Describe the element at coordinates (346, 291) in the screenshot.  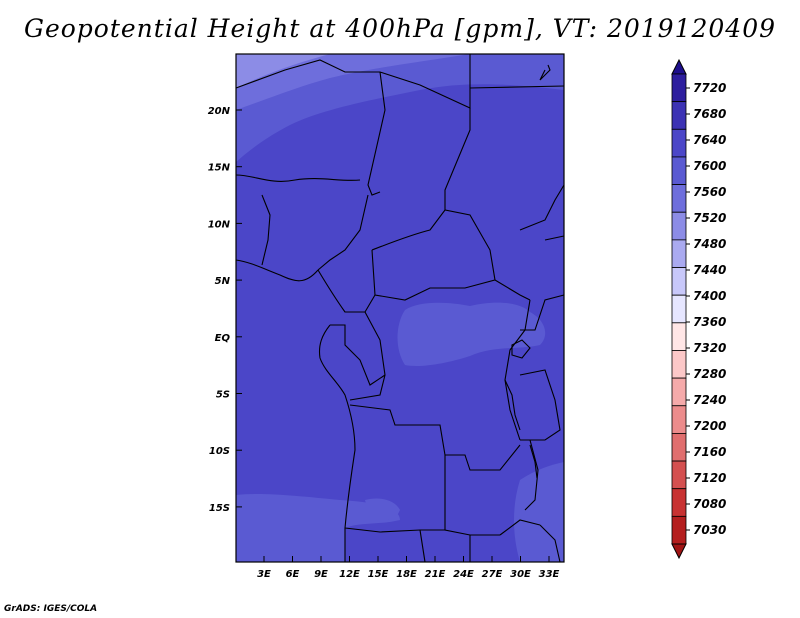
I see `border-cameroon-gabon` at that location.